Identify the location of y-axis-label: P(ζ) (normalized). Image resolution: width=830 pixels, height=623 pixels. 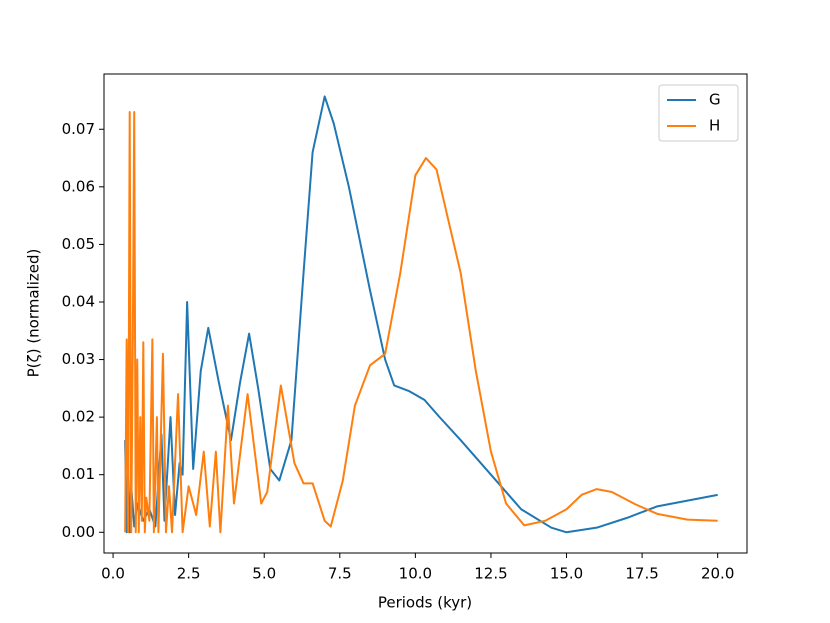
(34, 313).